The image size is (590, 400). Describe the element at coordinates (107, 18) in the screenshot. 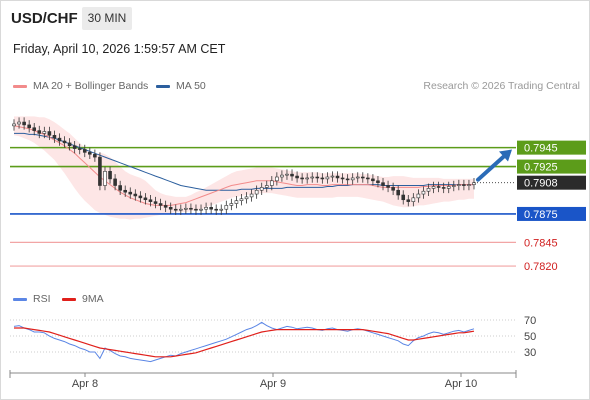

I see `timeframe-button: 30 MIN` at that location.